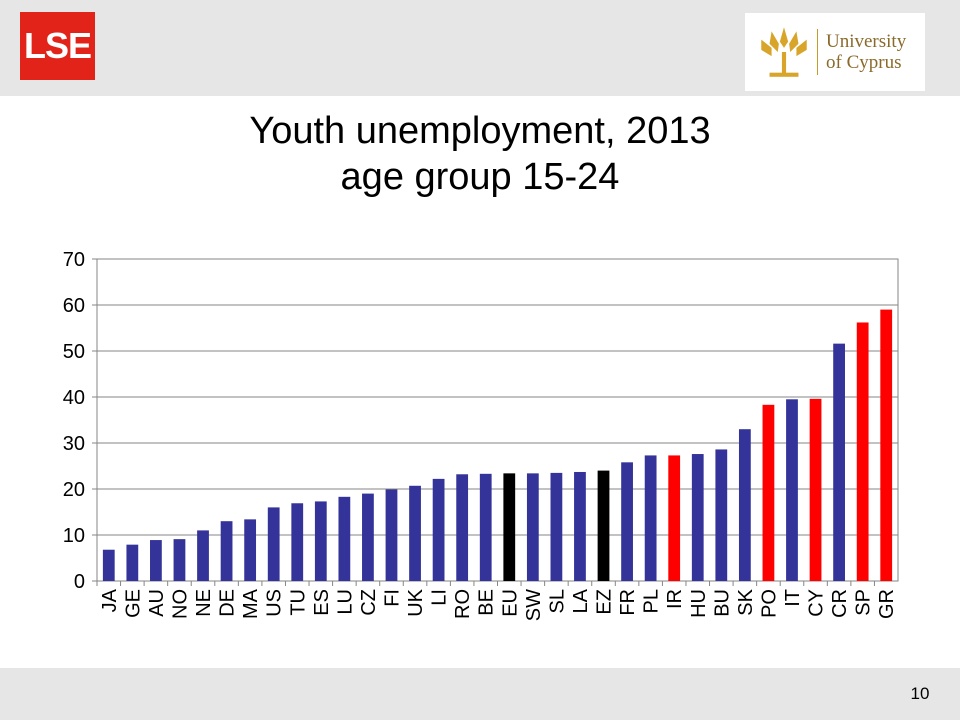 This screenshot has height=720, width=960. What do you see at coordinates (463, 604) in the screenshot?
I see `x-tick-label: RO` at bounding box center [463, 604].